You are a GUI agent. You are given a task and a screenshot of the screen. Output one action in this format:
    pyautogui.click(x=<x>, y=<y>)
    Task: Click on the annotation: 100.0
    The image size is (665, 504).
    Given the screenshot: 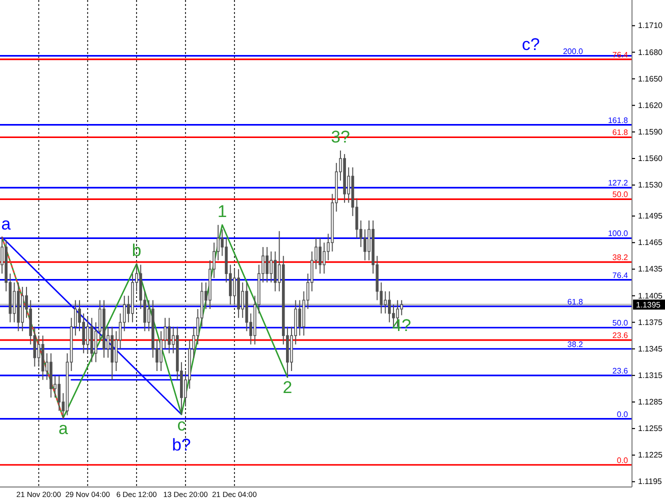 What is the action you would take?
    pyautogui.click(x=618, y=233)
    